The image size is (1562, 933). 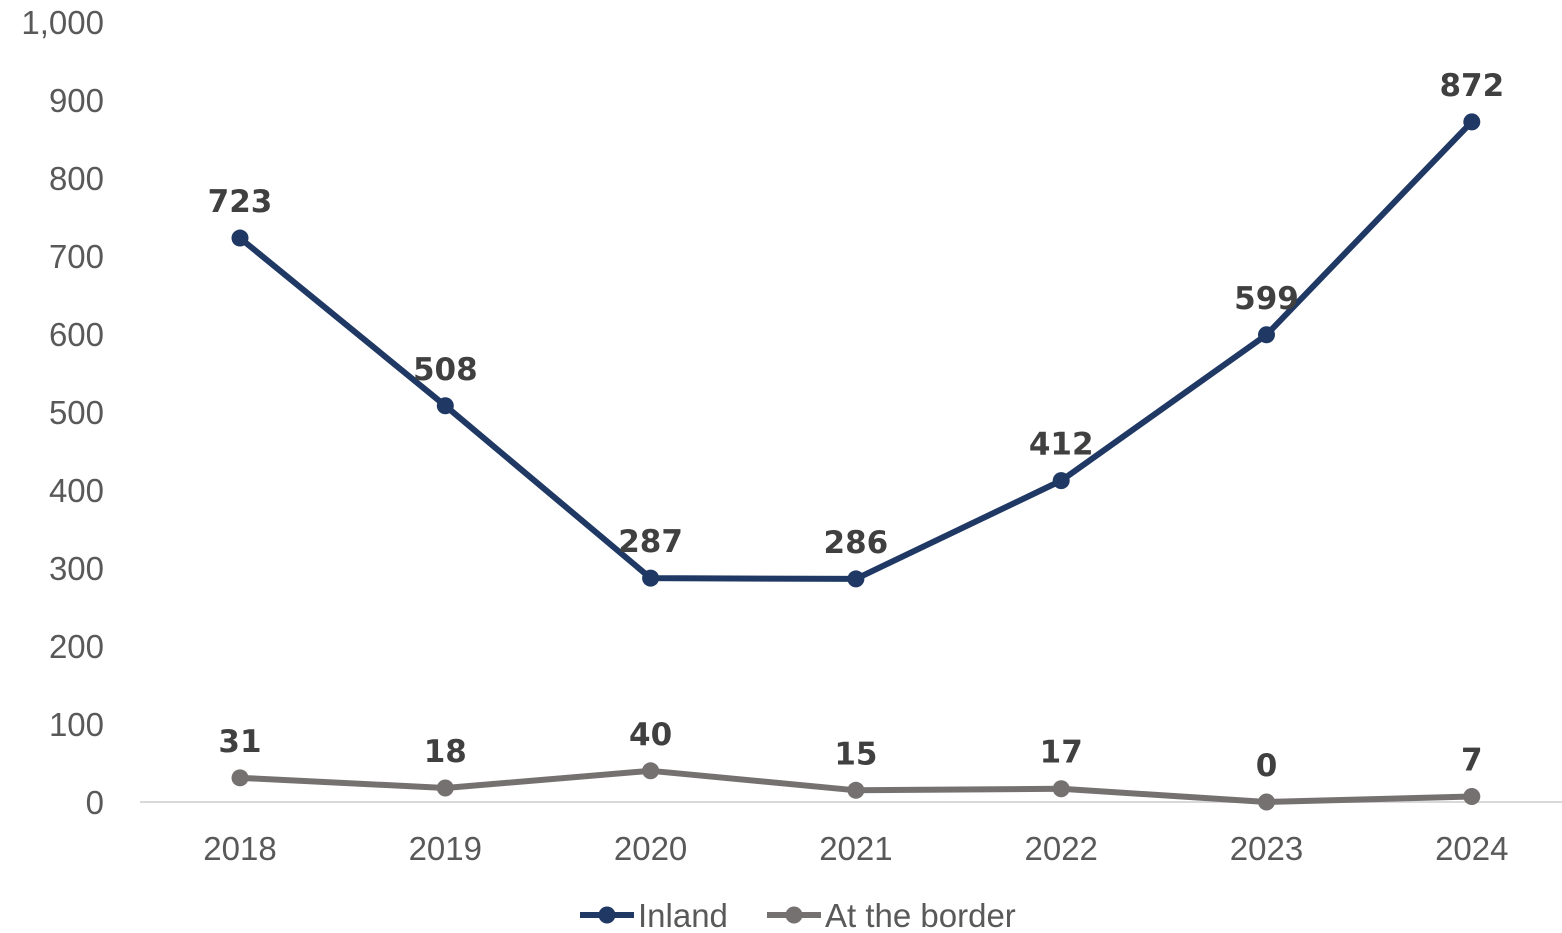 What do you see at coordinates (683, 915) in the screenshot?
I see `legend-label: Inland` at bounding box center [683, 915].